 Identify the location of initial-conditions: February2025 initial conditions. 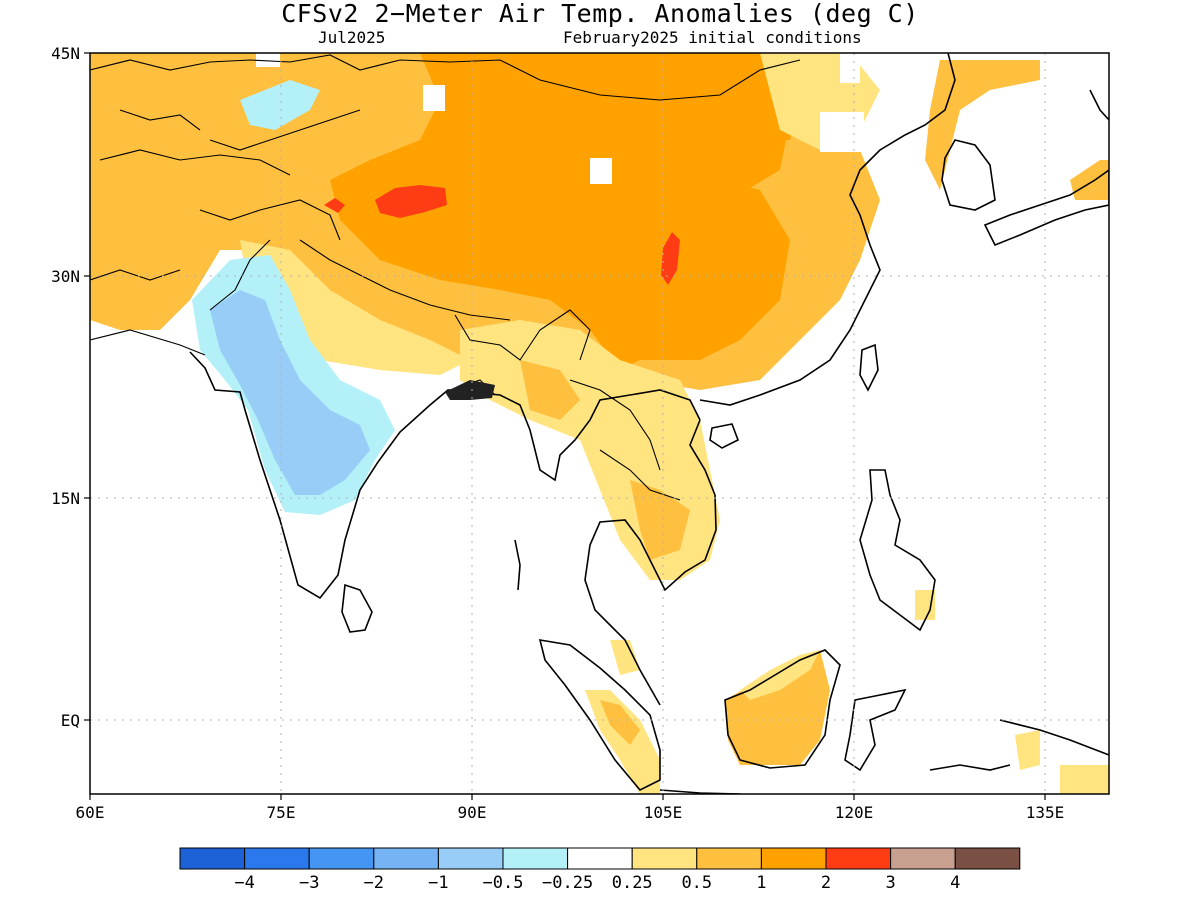
(712, 37).